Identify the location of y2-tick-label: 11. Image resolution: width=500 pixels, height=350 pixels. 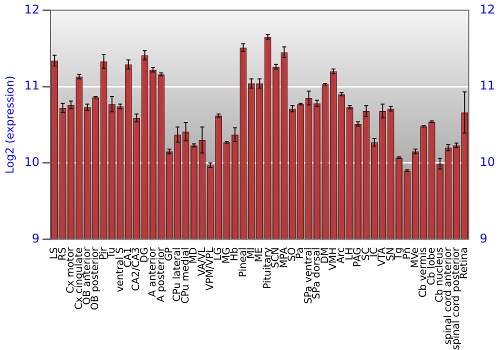
(488, 85).